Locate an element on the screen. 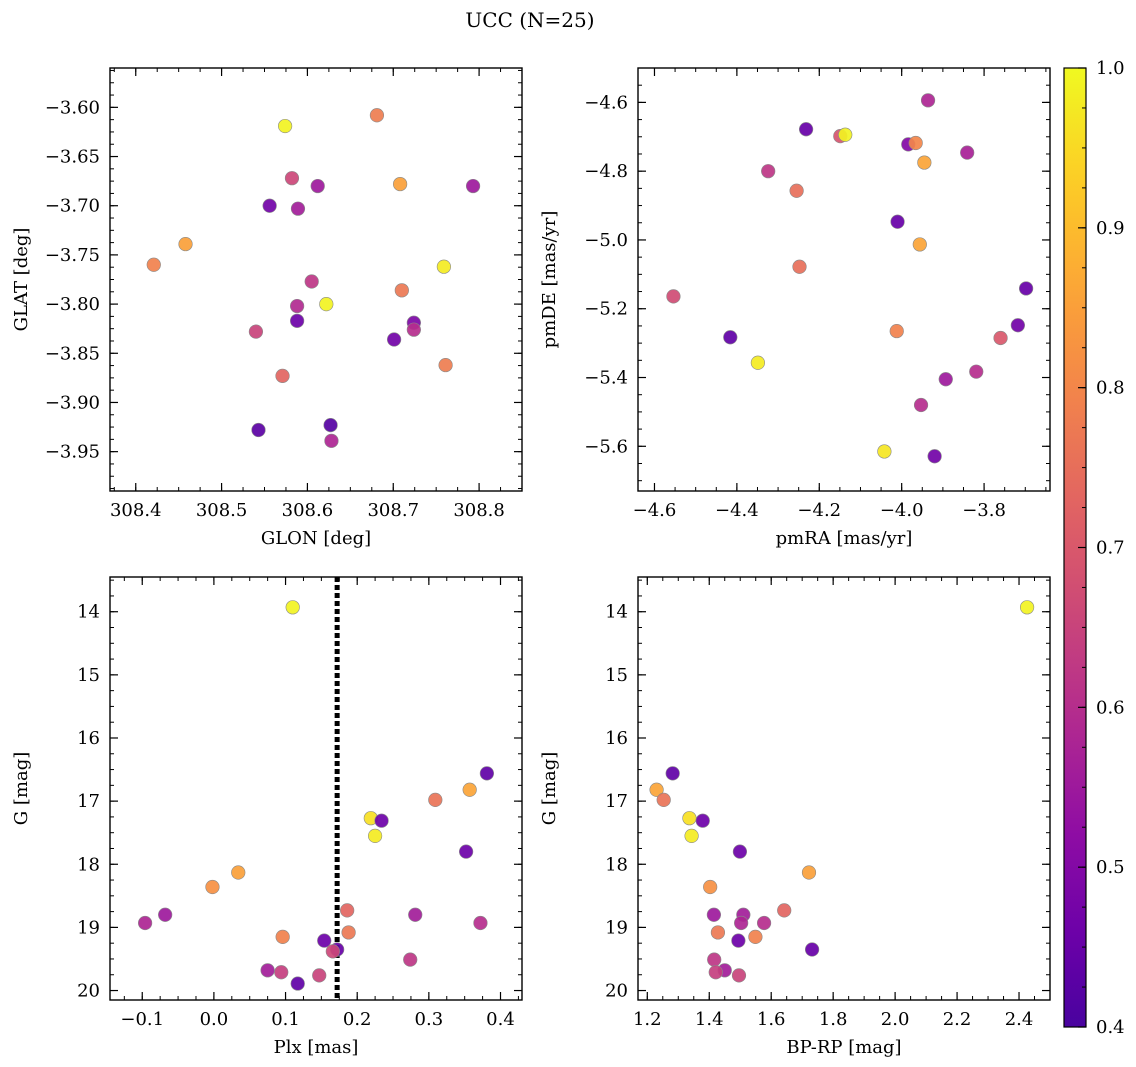 The height and width of the screenshot is (1067, 1136). y-tick-label: −3.80 is located at coordinates (72, 304).